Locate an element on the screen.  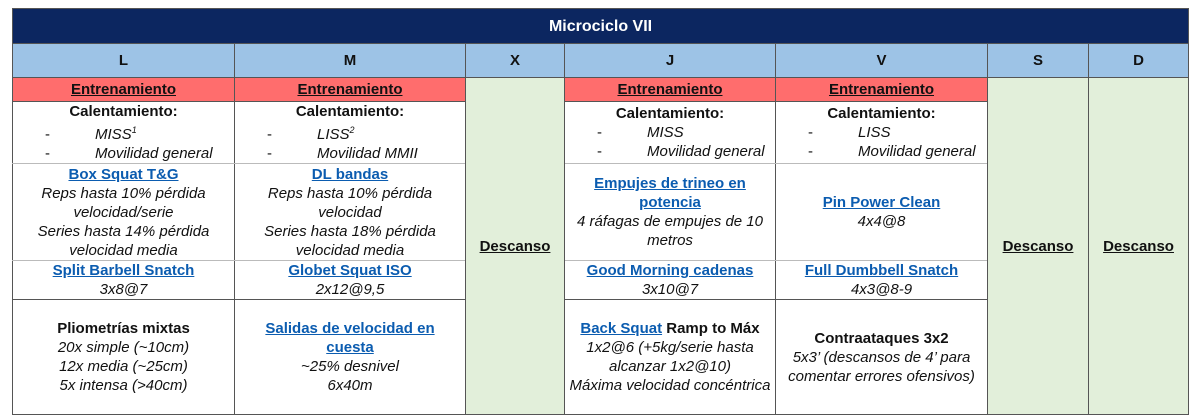
exercise-title: Contraataques 3x2 is located at coordinates (881, 338).